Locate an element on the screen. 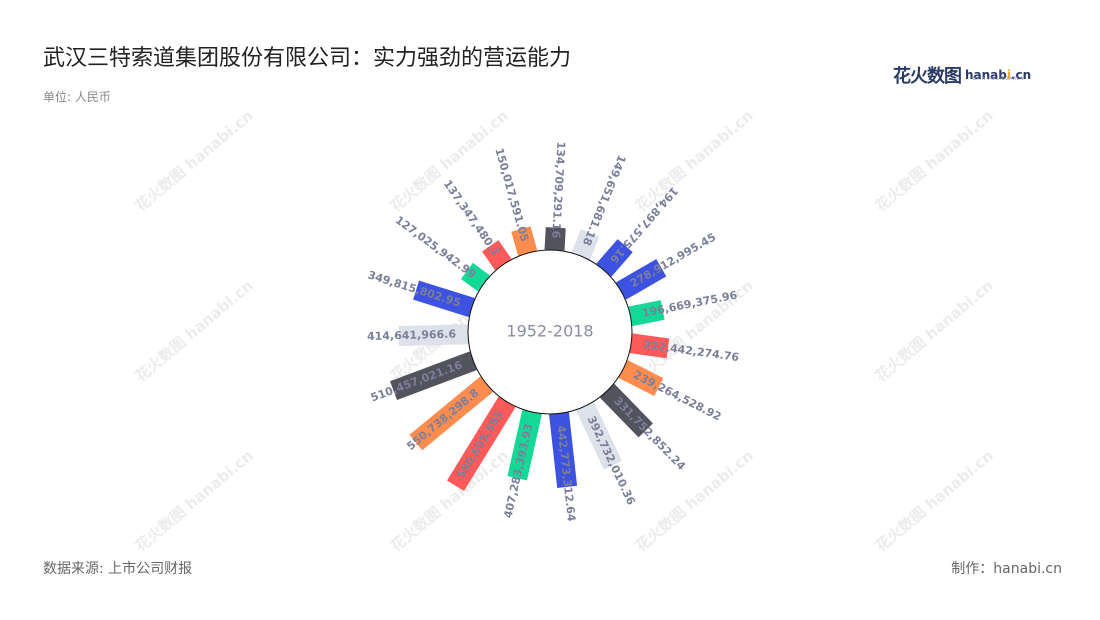  value-label-8: 590,605,595 is located at coordinates (480, 444).